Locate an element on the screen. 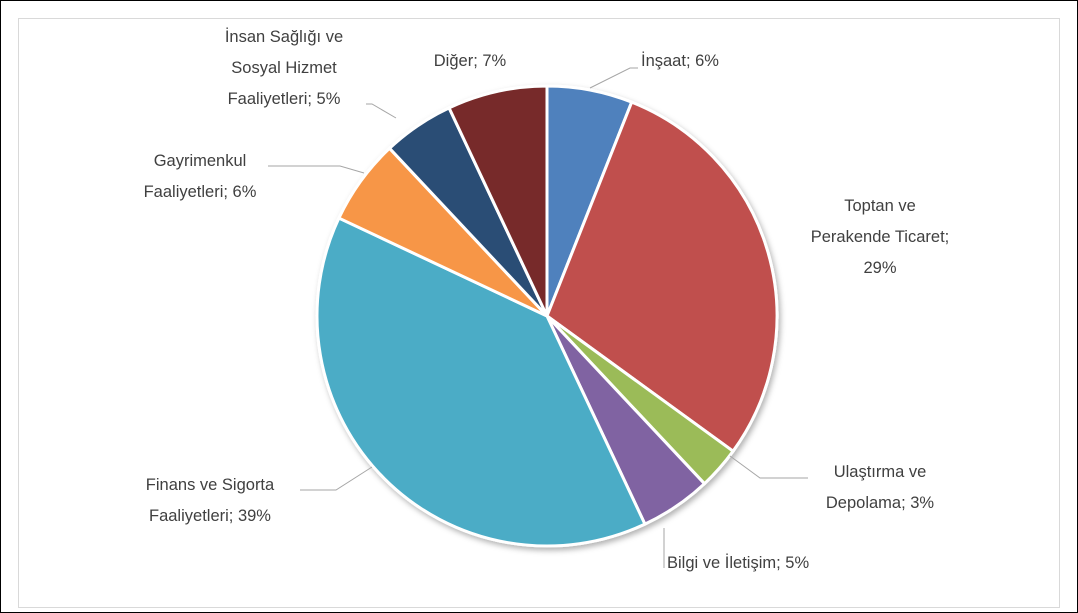 This screenshot has width=1078, height=613. data-label: Ulaştırma ve Depolama; 3% is located at coordinates (880, 487).